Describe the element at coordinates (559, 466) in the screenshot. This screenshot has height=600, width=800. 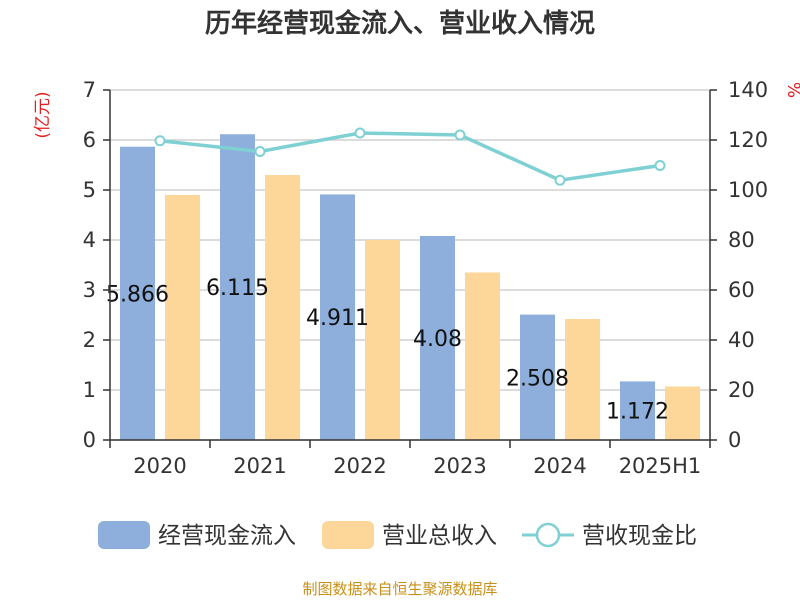
I see `x-tick-label: 2024` at that location.